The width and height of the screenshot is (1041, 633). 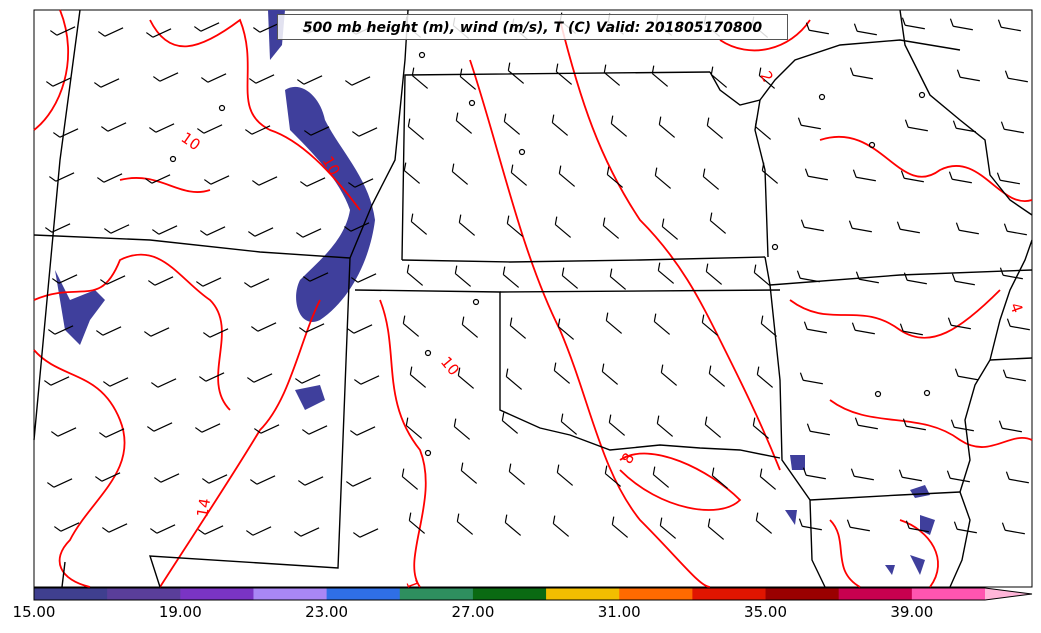 What do you see at coordinates (327, 612) in the screenshot?
I see `colorbar-tick-label: 23.00` at bounding box center [327, 612].